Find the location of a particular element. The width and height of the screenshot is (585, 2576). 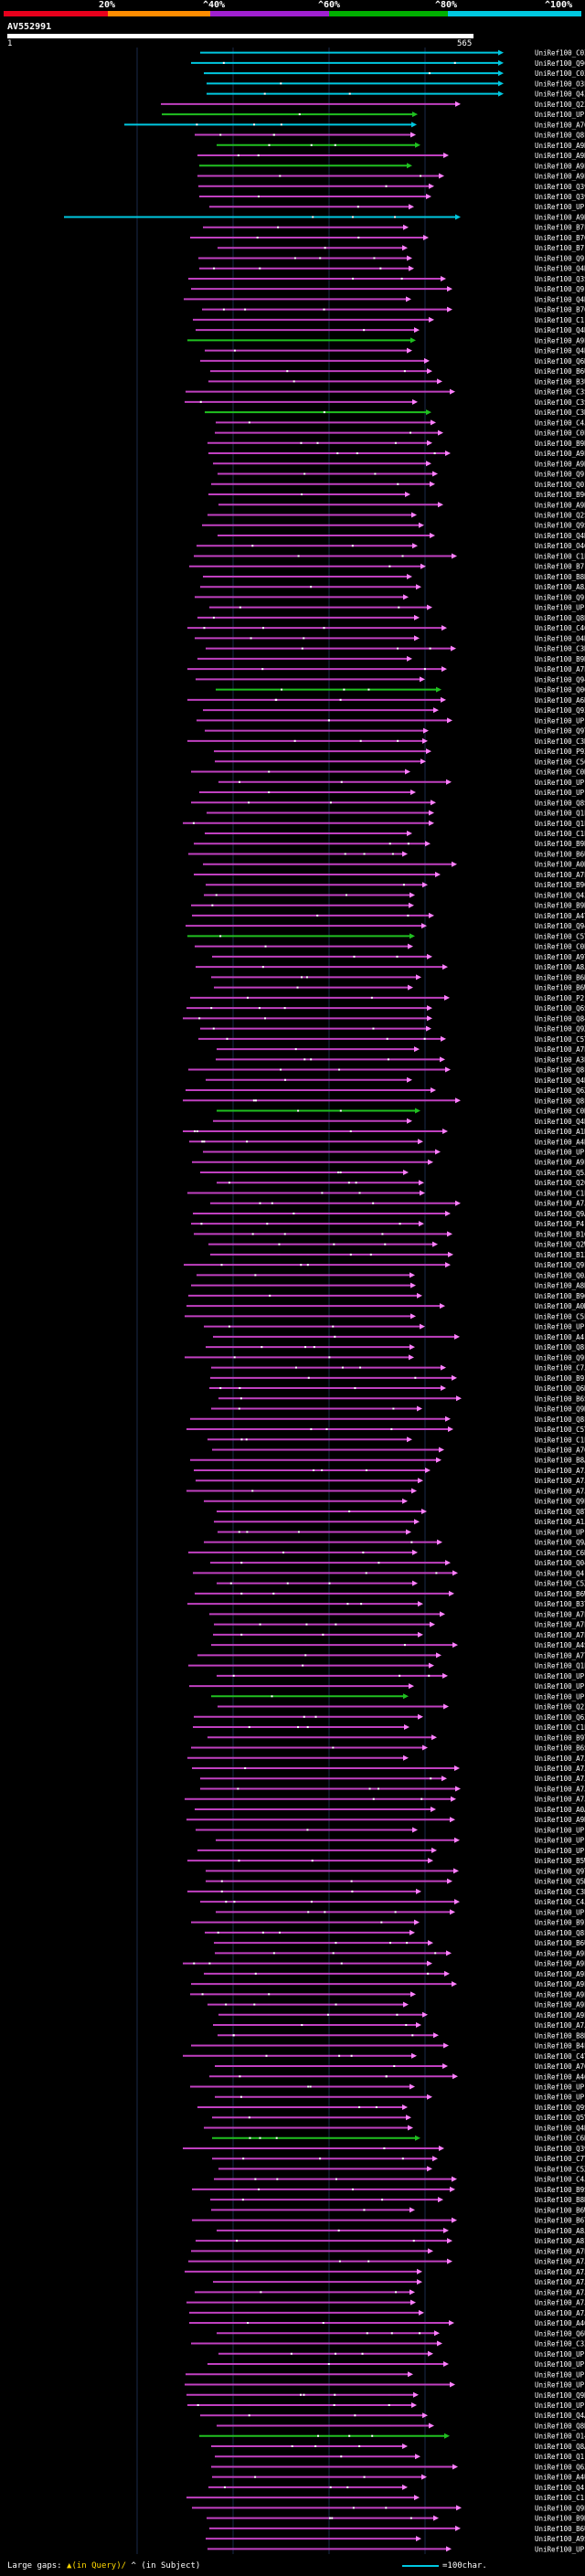

hit-label: UniRef100_C1EP37 is located at coordinates (560, 556).